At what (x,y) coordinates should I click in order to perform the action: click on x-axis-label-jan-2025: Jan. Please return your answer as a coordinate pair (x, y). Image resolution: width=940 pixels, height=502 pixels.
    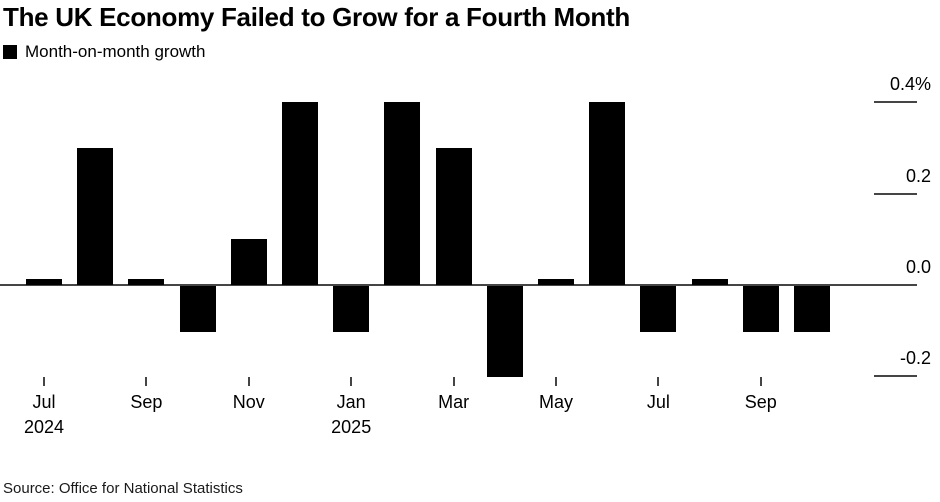
    Looking at the image, I should click on (351, 402).